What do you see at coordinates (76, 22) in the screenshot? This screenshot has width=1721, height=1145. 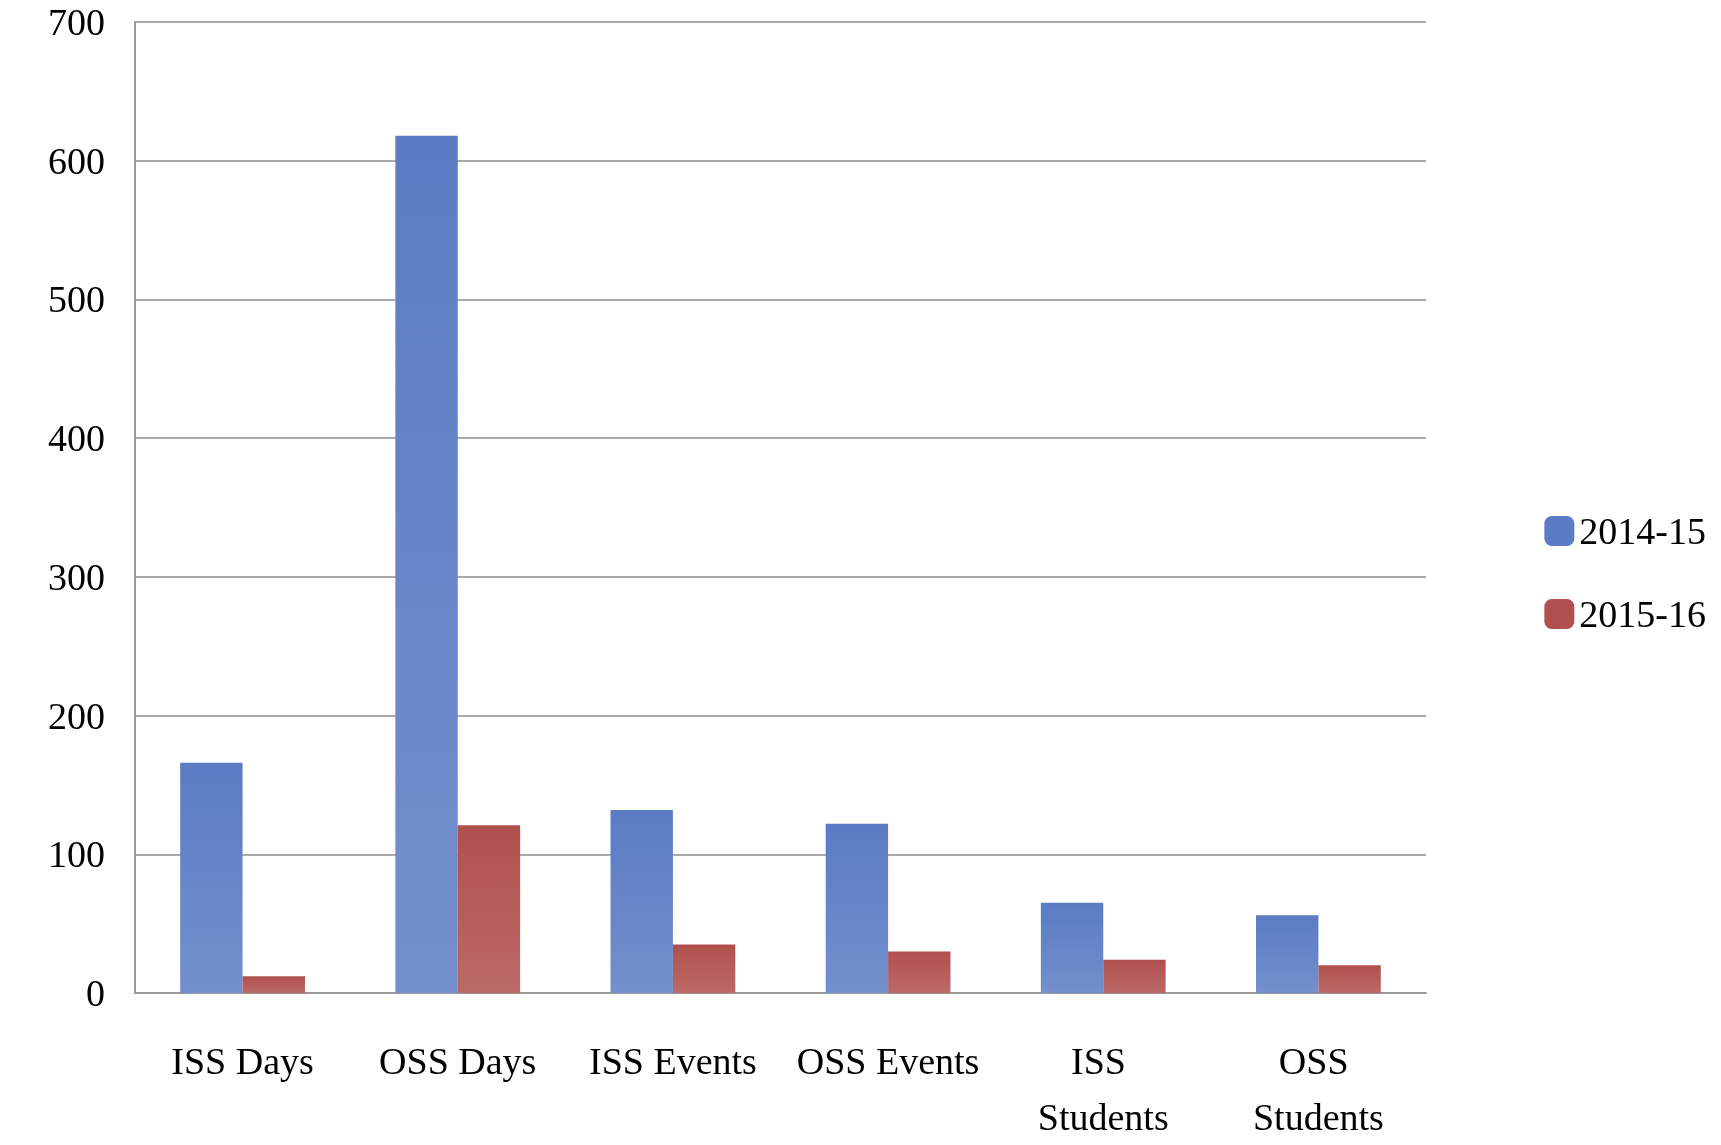 I see `y-tick-label: 700` at bounding box center [76, 22].